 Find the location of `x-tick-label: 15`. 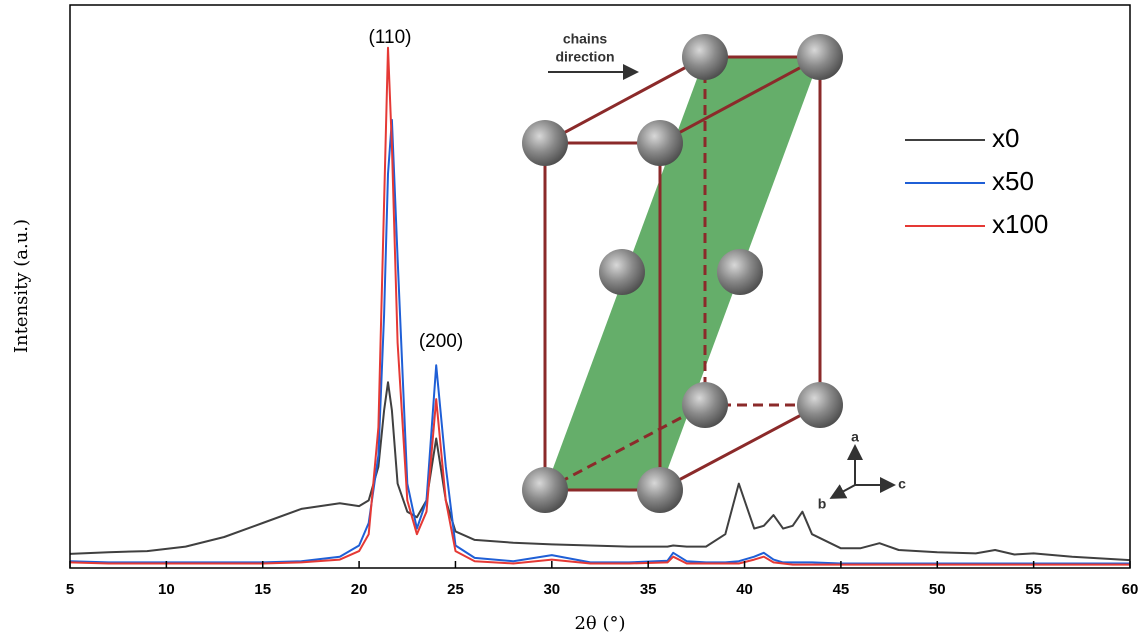

x-tick-label: 15 is located at coordinates (262, 589).